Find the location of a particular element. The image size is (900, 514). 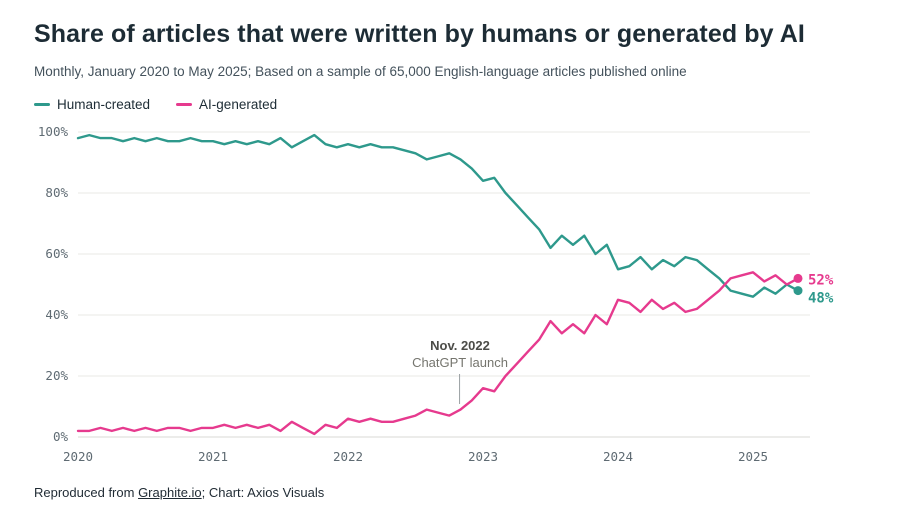

svg-text: 2020 is located at coordinates (78, 456).